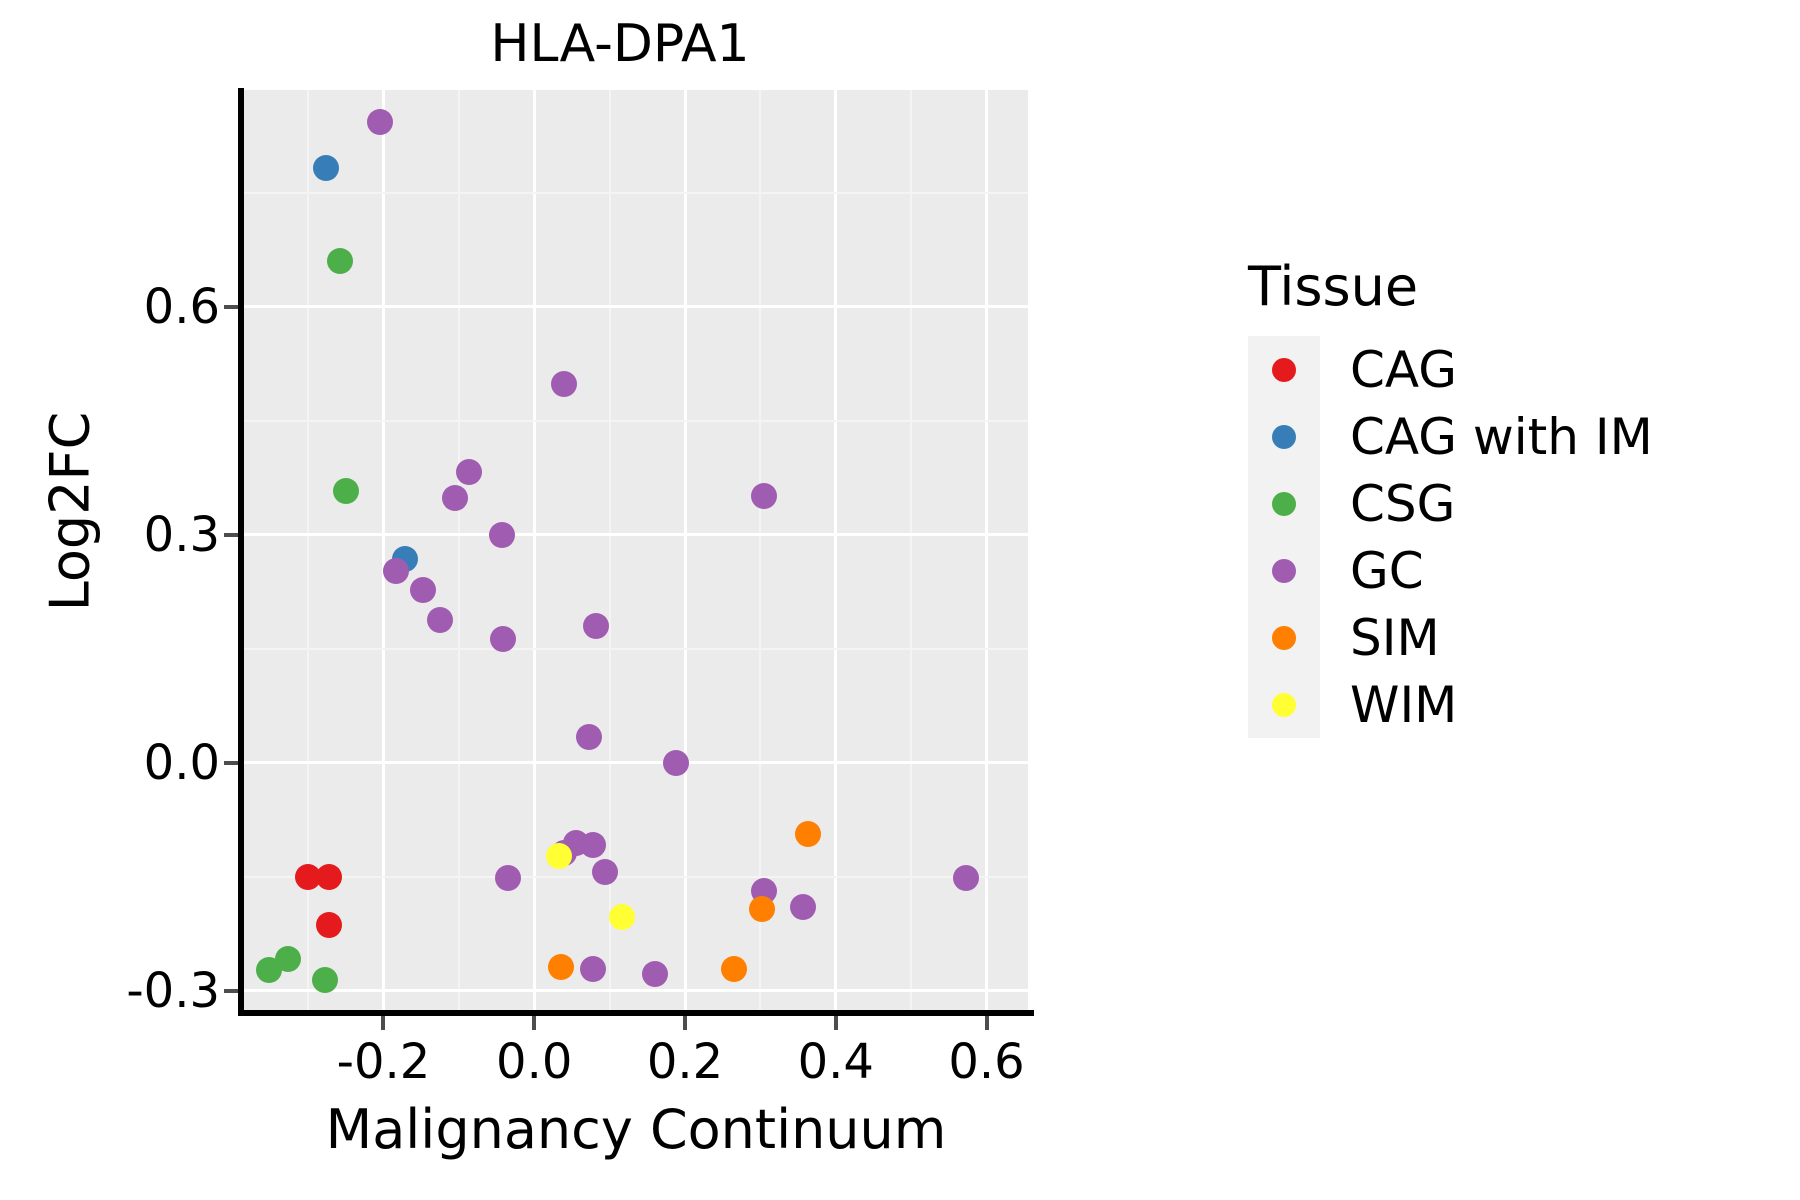  What do you see at coordinates (835, 1062) in the screenshot?
I see `x-axis-tick-label: 0.4` at bounding box center [835, 1062].